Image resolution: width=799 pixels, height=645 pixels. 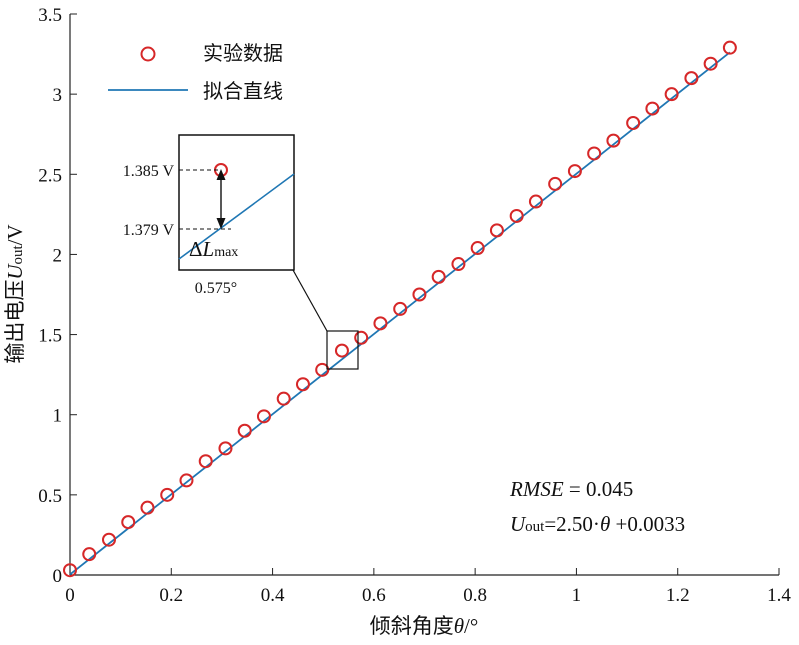 What do you see at coordinates (572, 524) in the screenshot?
I see `fit-expr: =2.50·` at bounding box center [572, 524].